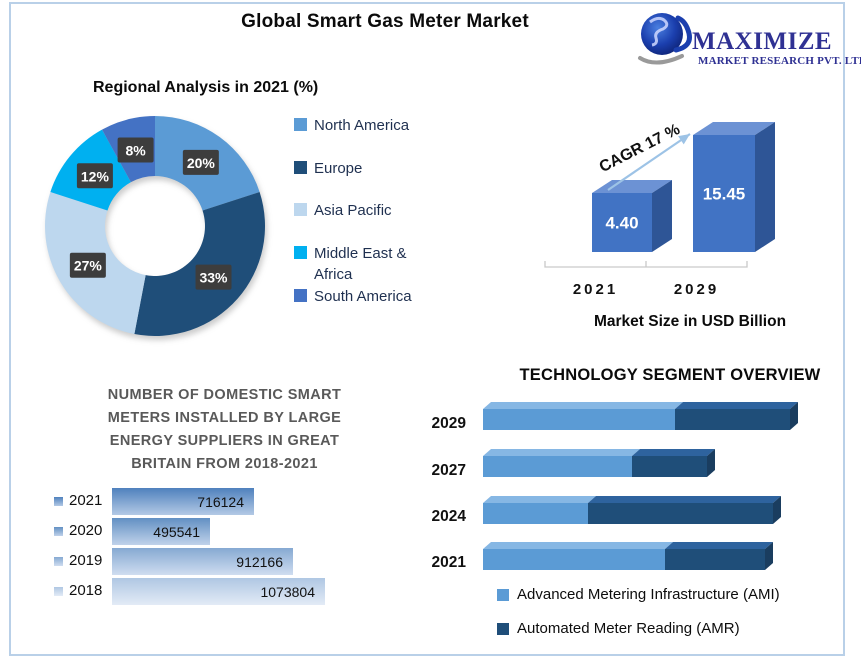 The width and height of the screenshot is (861, 662). I want to click on bar: 1073804, so click(218, 591).